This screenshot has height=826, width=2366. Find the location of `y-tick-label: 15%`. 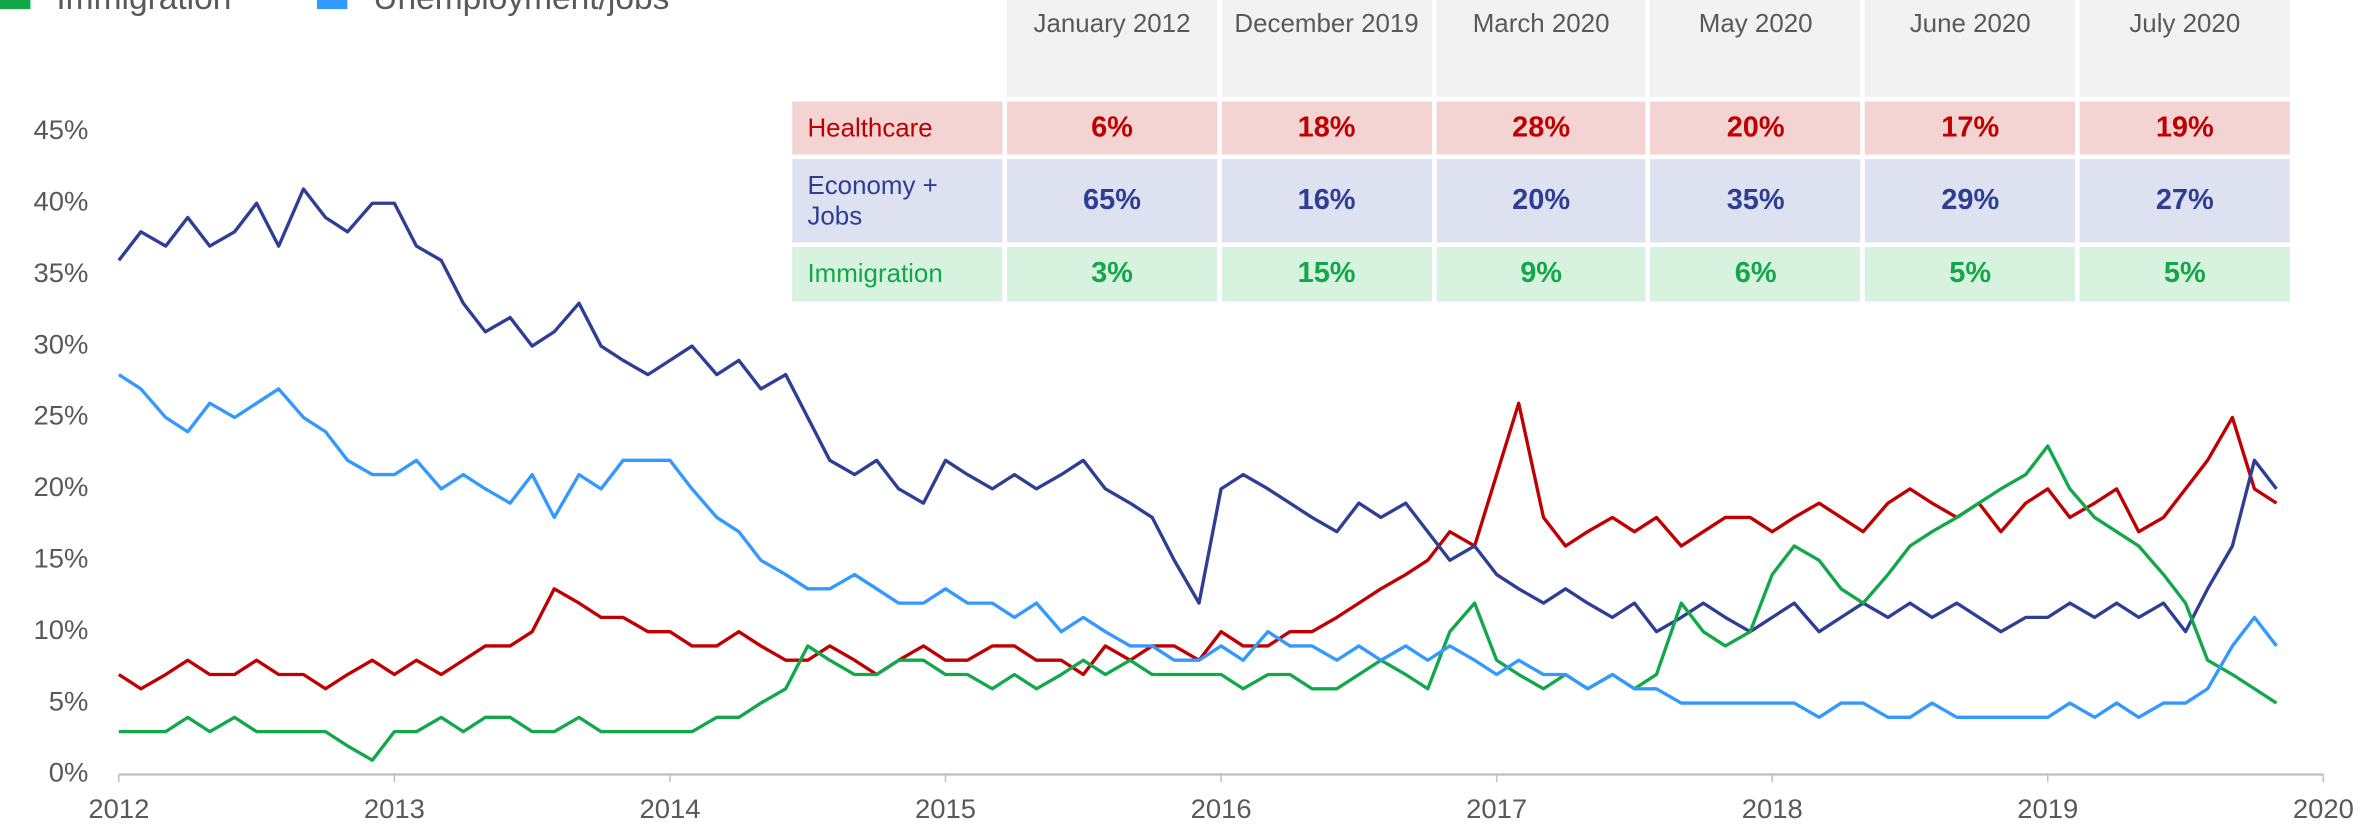

y-tick-label: 15% is located at coordinates (60, 558).